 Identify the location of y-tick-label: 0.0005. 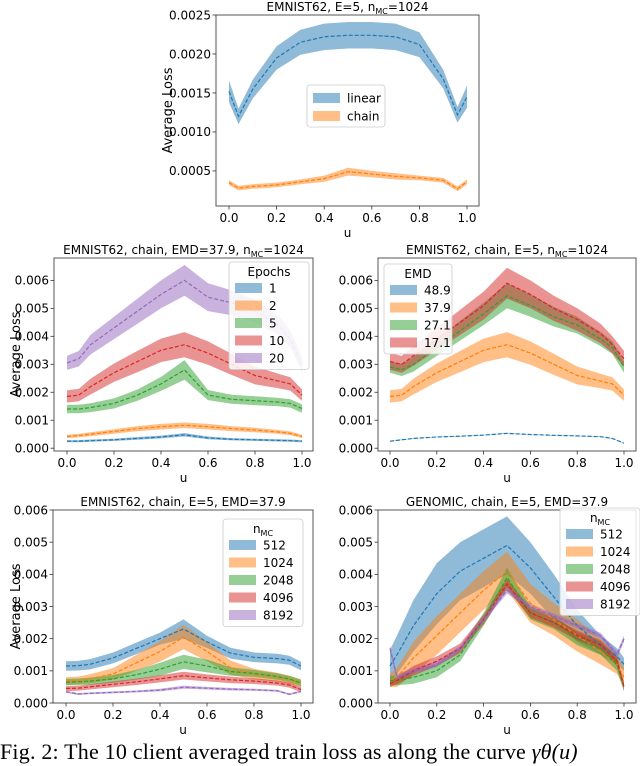
(190, 171).